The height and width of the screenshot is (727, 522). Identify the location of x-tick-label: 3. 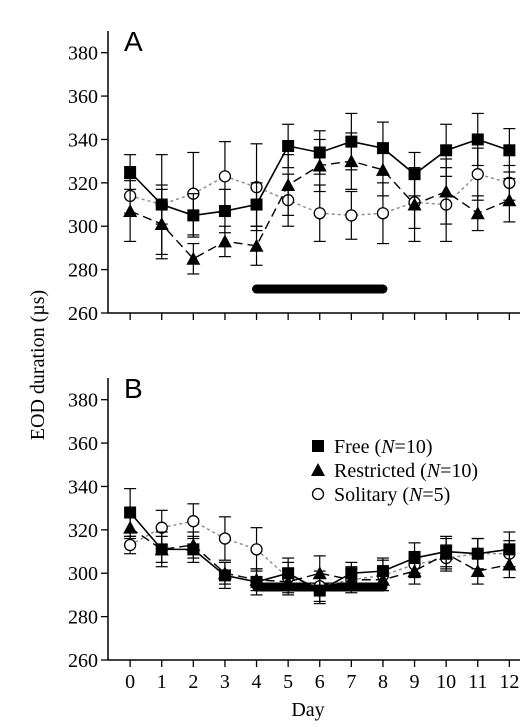
(225, 682).